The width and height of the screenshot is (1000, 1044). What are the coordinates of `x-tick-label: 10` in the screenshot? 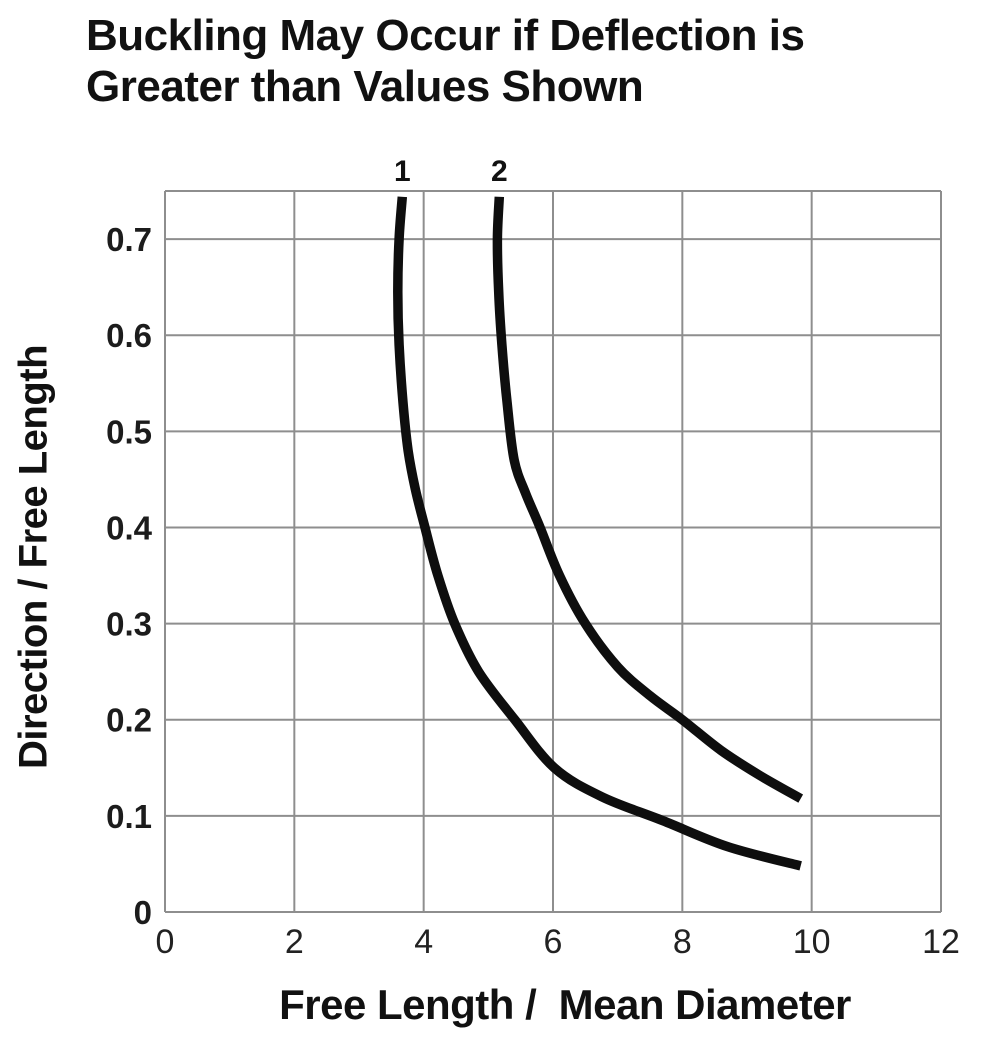 It's located at (812, 942).